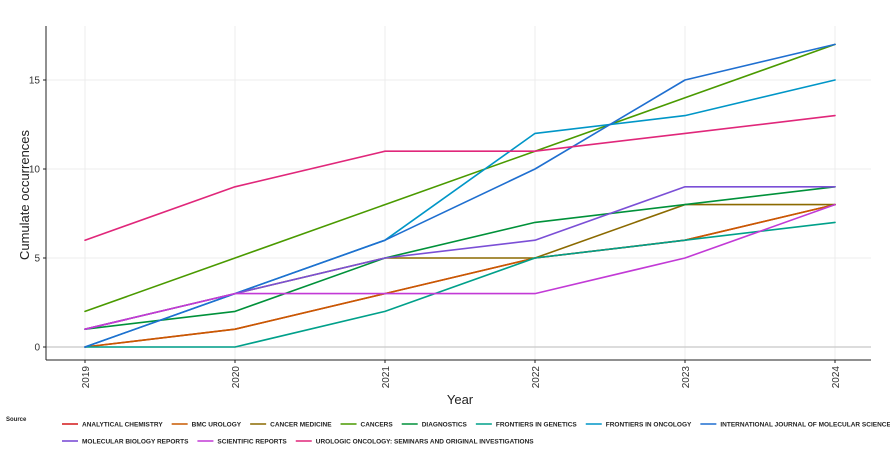 This screenshot has height=465, width=890. I want to click on x-tick-label: 2023, so click(686, 377).